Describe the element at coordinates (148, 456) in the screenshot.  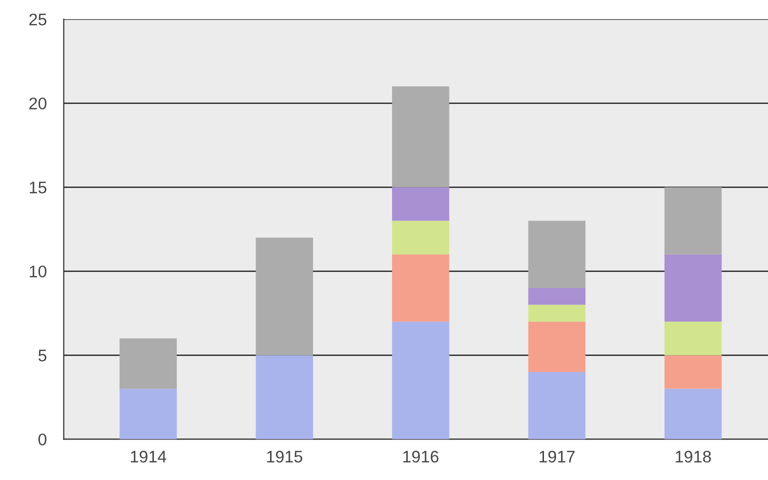
I see `x-tick-label: 1914` at that location.